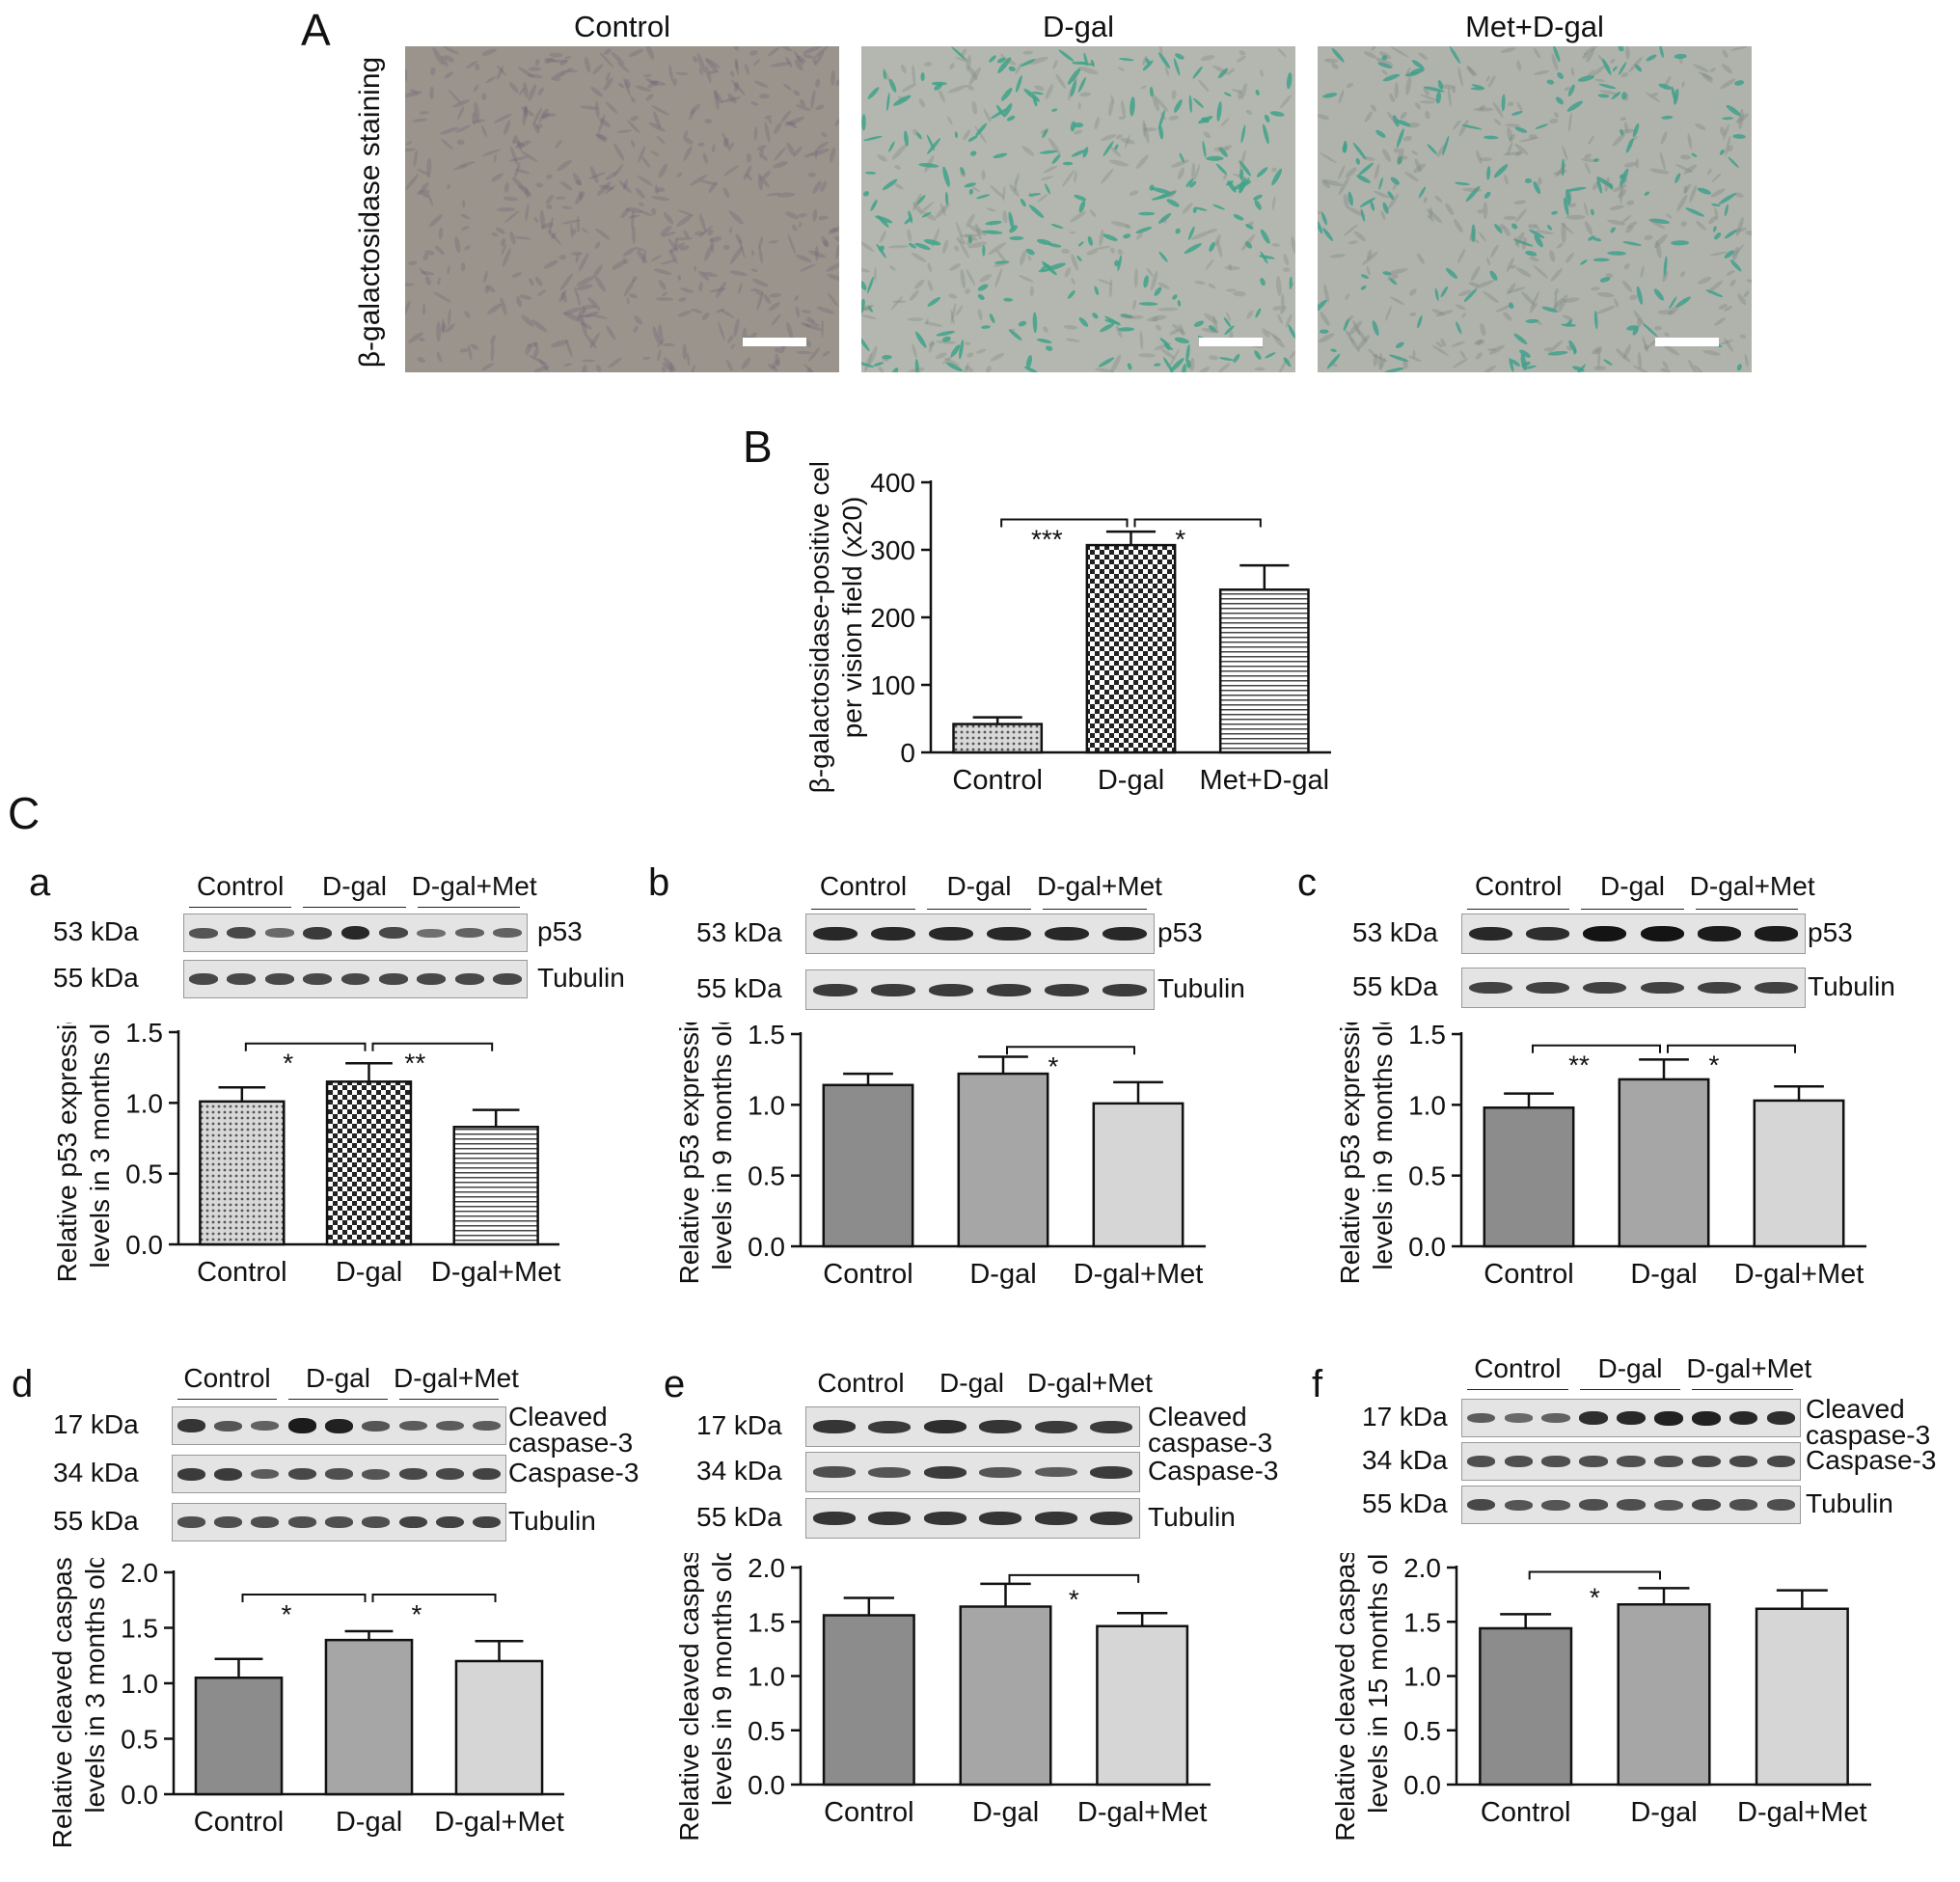 This screenshot has width=1960, height=1882. Describe the element at coordinates (1632, 886) in the screenshot. I see `blot-lane-label: D-gal` at that location.